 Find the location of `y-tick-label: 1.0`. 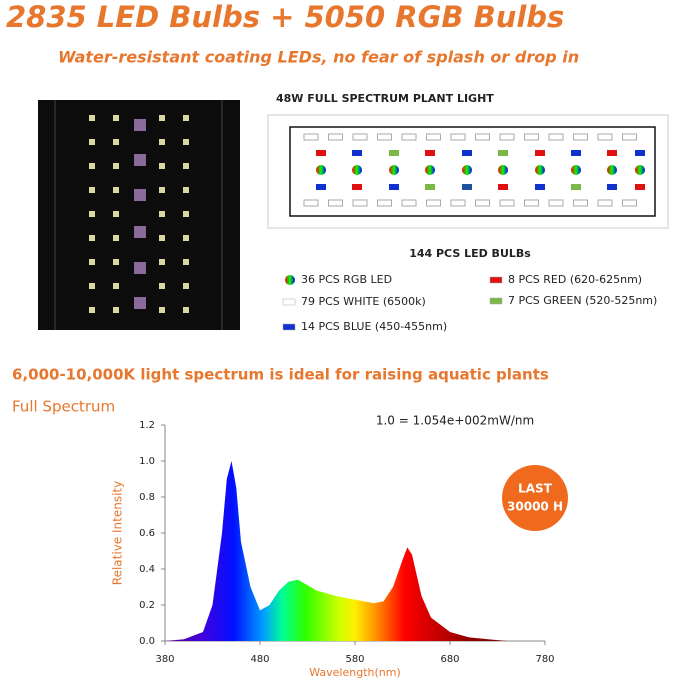

y-tick-label: 1.0 is located at coordinates (147, 461).